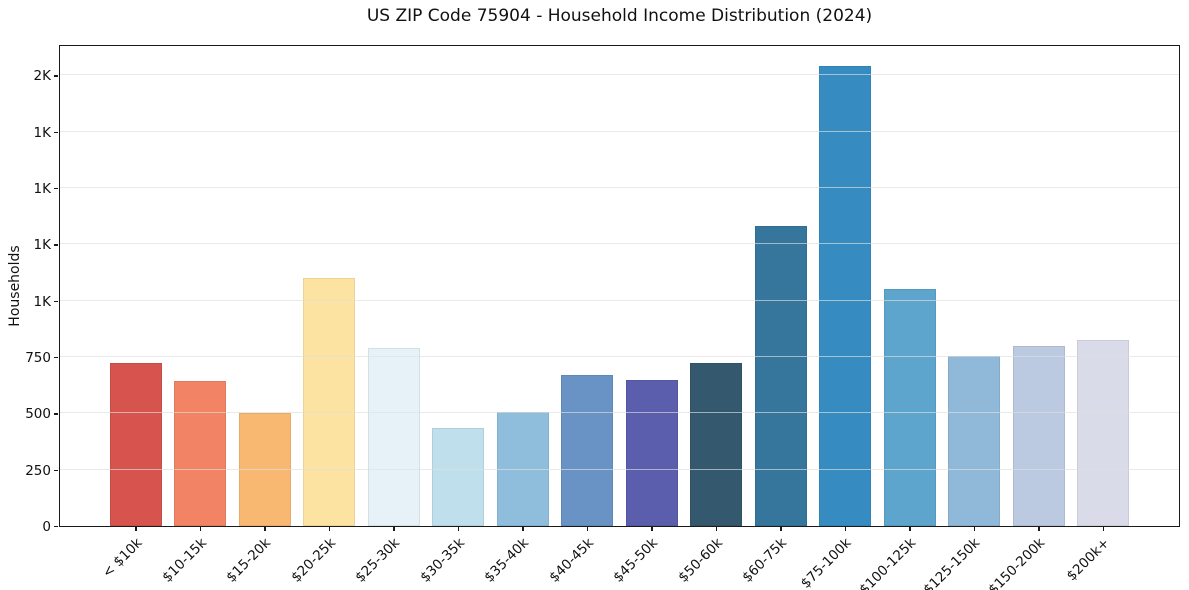  Describe the element at coordinates (15, 286) in the screenshot. I see `y-axis-label: Households` at that location.